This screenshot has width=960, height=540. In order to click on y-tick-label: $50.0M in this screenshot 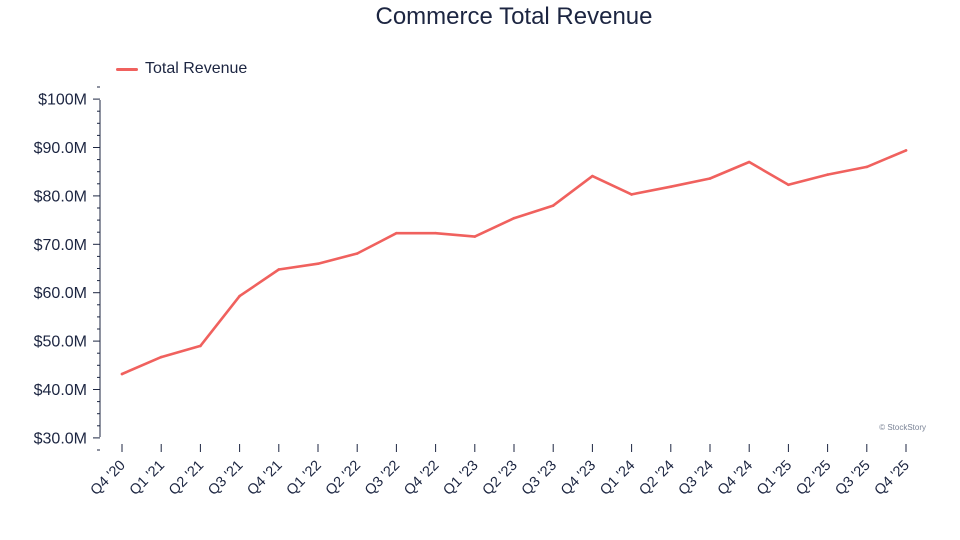, I will do `click(60, 342)`.